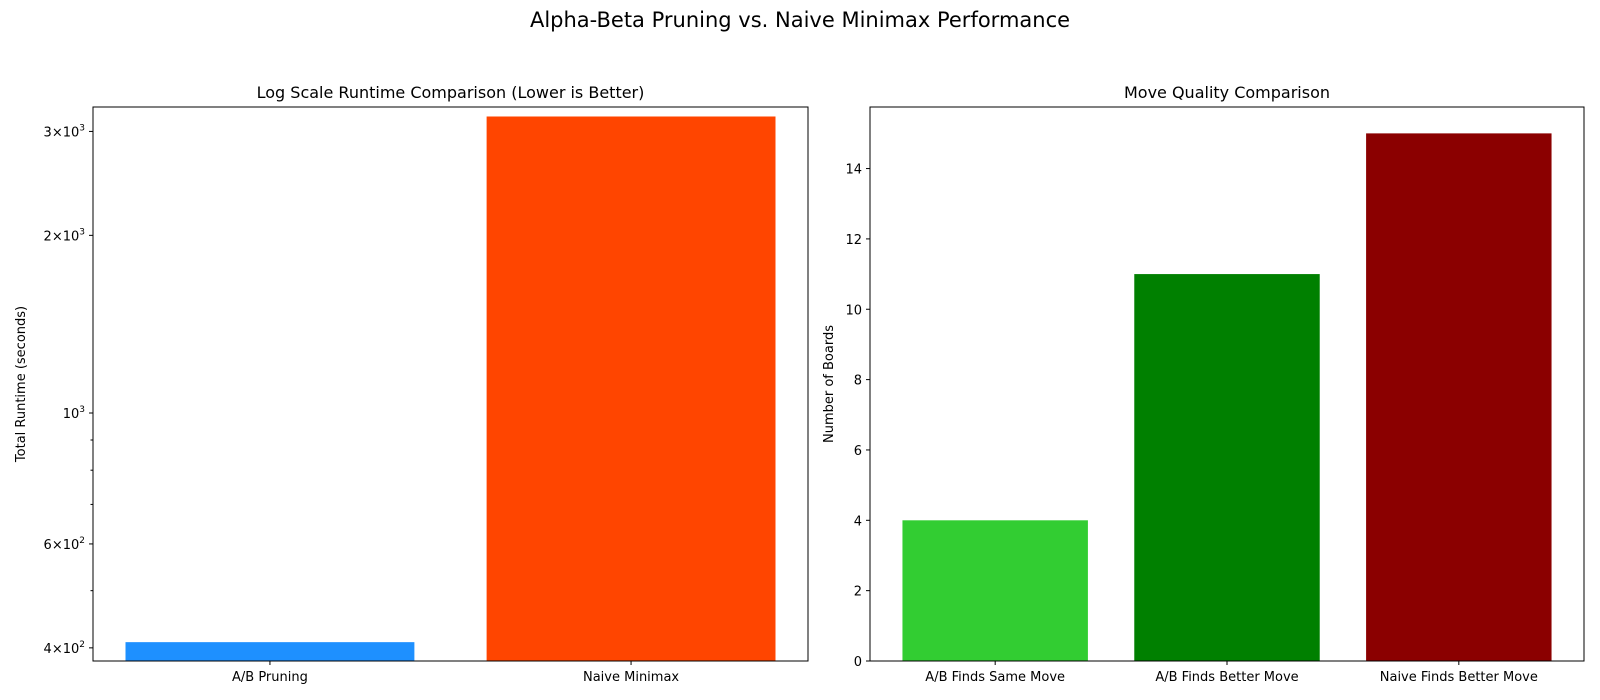 The image size is (1600, 700). Describe the element at coordinates (853, 240) in the screenshot. I see `y-tick-label: 12` at that location.